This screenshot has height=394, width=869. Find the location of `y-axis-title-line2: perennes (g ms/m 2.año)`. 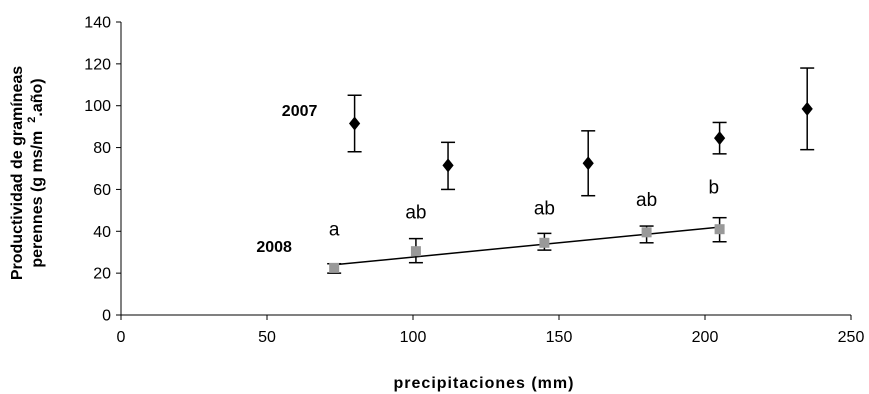

y-axis-title-line2: perennes (g ms/m 2.año) is located at coordinates (36, 172).